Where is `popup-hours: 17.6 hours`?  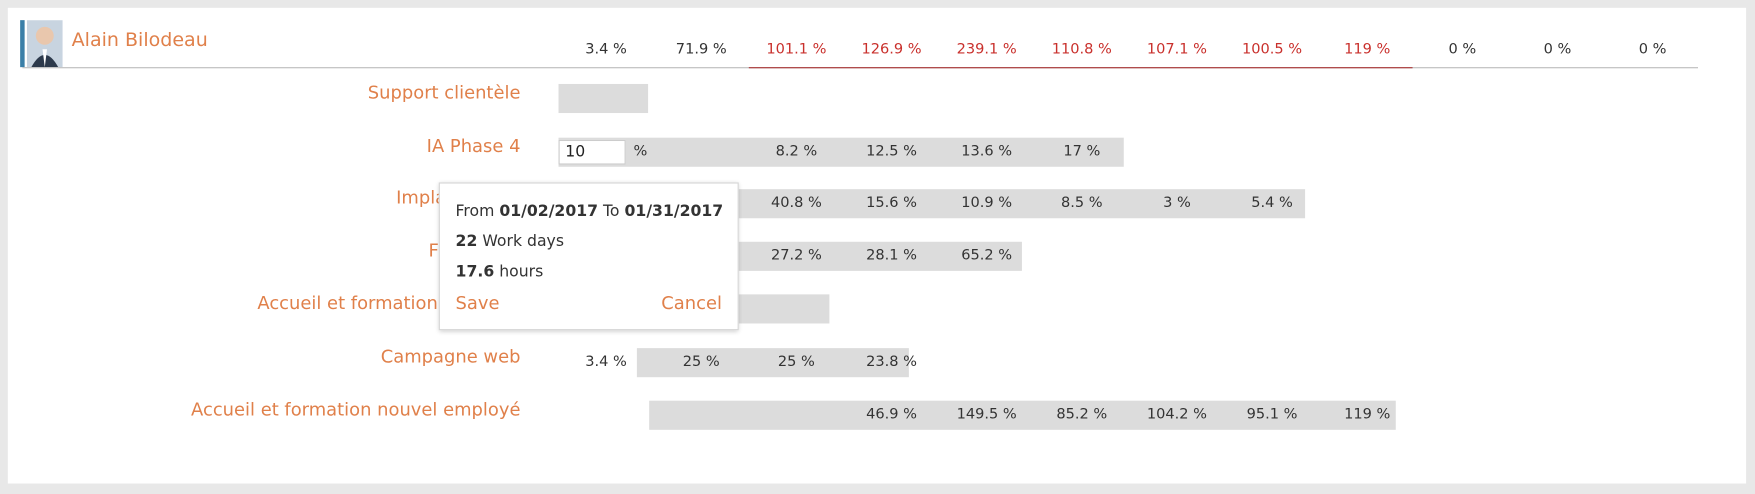
popup-hours: 17.6 hours is located at coordinates (500, 272).